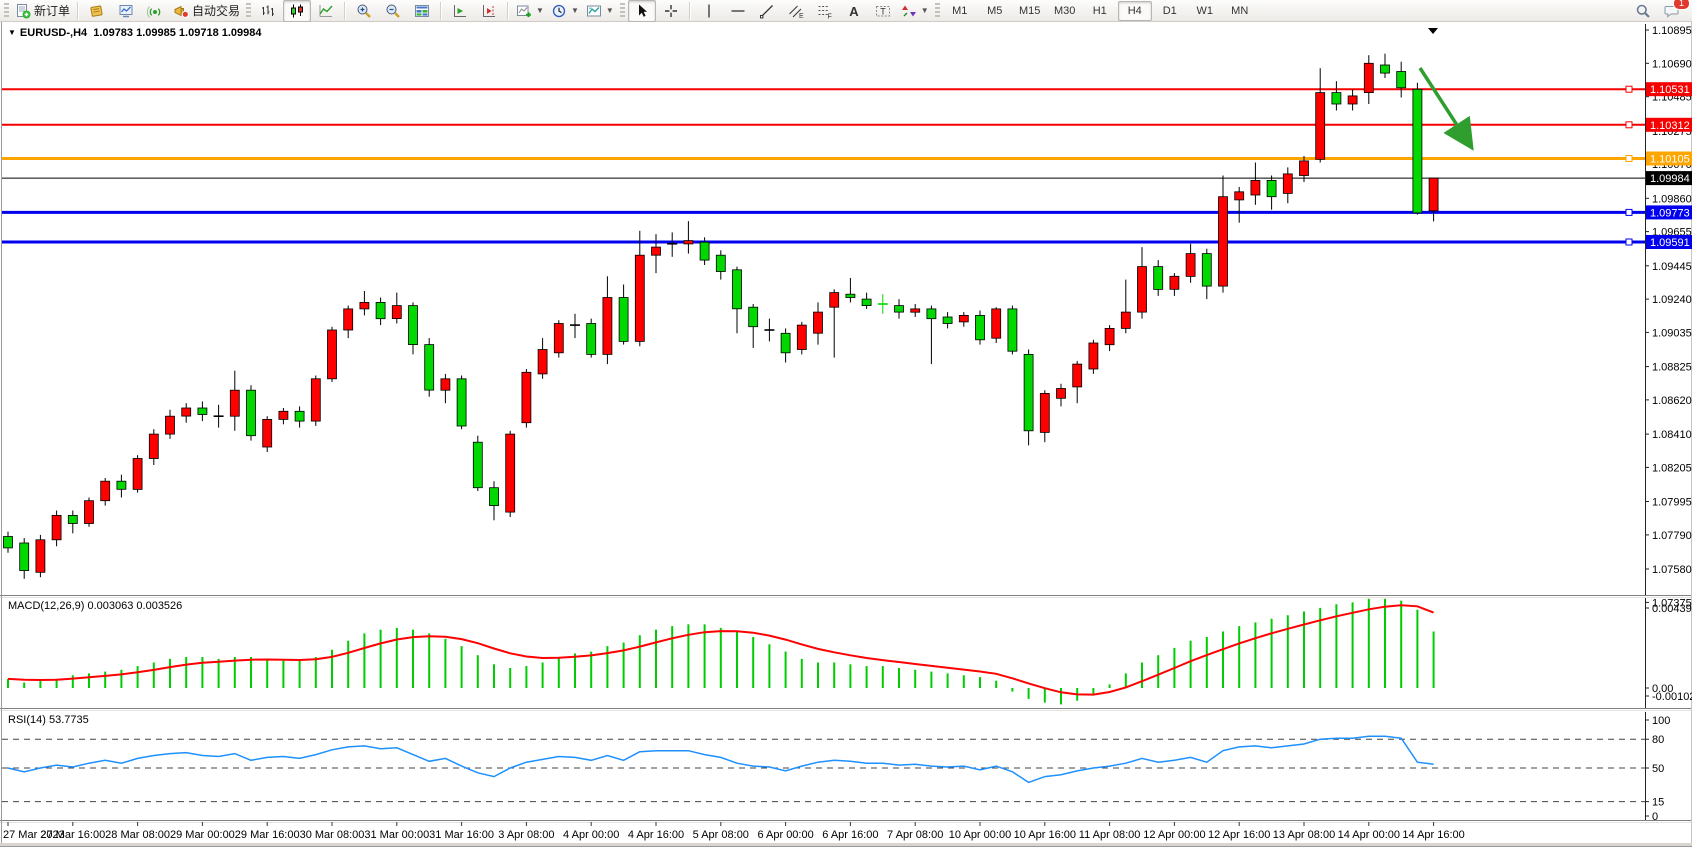 This screenshot has height=847, width=1692. Describe the element at coordinates (829, 16) in the screenshot. I see `svg-text: F` at that location.